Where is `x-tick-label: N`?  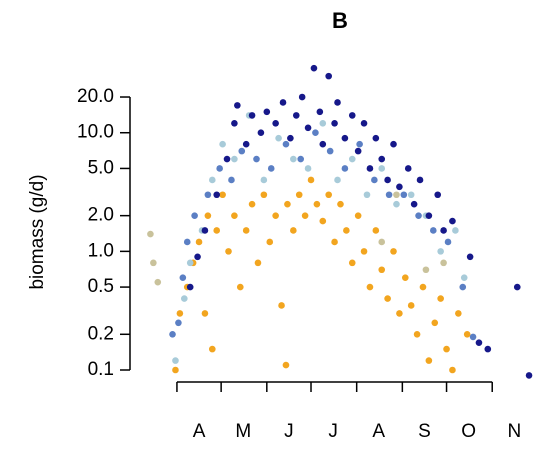 x-tick-label: N is located at coordinates (514, 431).